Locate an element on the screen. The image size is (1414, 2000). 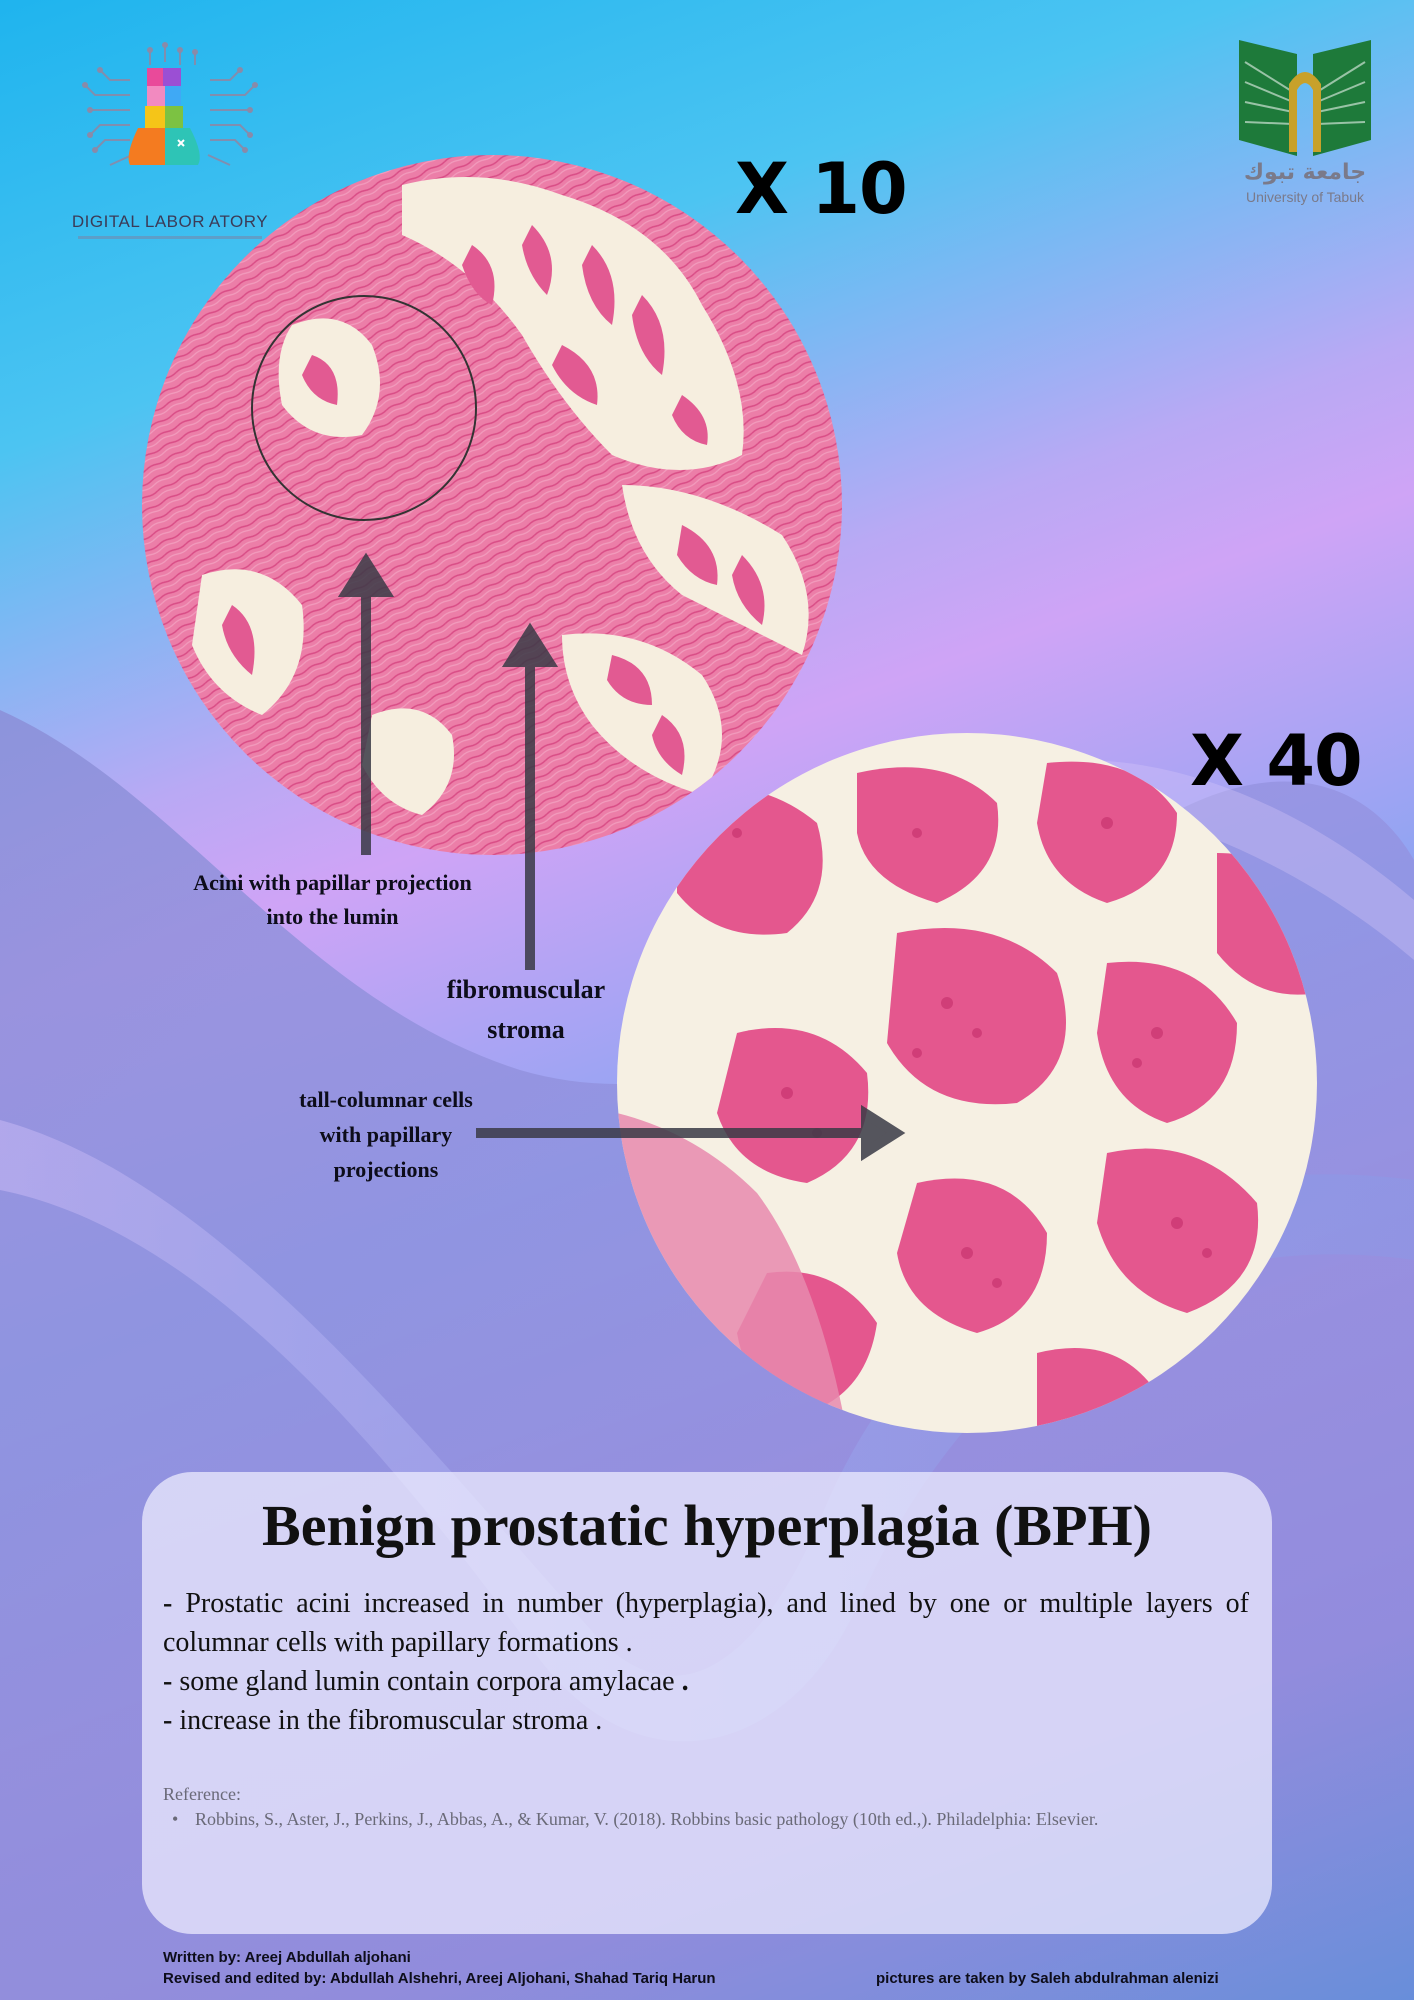
university-of-tabuk-logo: جامعة تبوك University of Tabuk is located at coordinates (1305, 119).